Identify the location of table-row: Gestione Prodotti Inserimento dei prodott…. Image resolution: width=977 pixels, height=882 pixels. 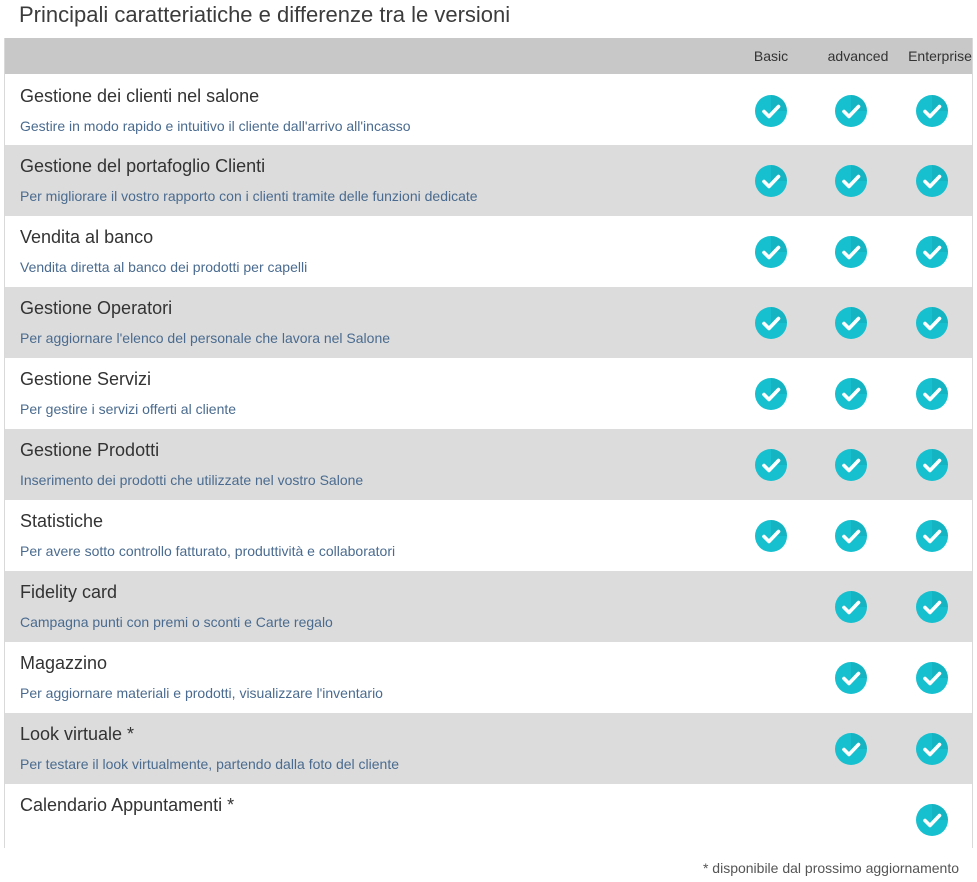
(488, 464).